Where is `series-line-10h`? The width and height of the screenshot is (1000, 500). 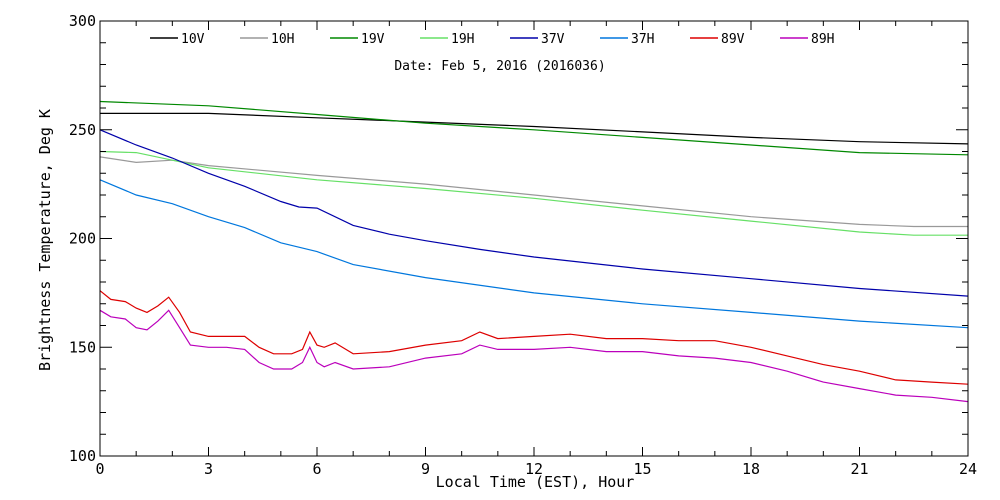 series-line-10h is located at coordinates (533, 192).